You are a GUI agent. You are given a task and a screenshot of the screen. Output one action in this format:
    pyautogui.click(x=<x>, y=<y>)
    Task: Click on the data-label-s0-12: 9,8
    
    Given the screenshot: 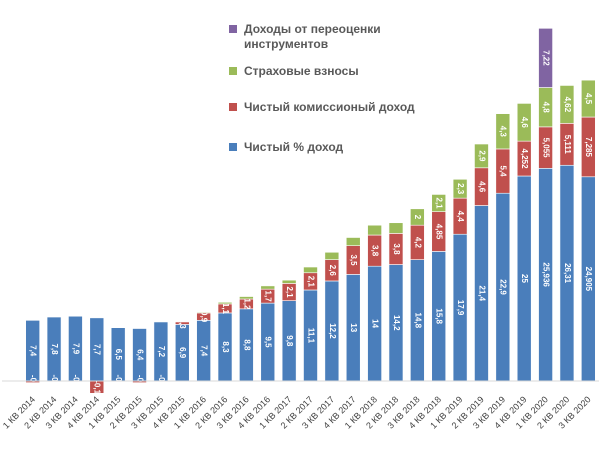 What is the action you would take?
    pyautogui.click(x=289, y=341)
    